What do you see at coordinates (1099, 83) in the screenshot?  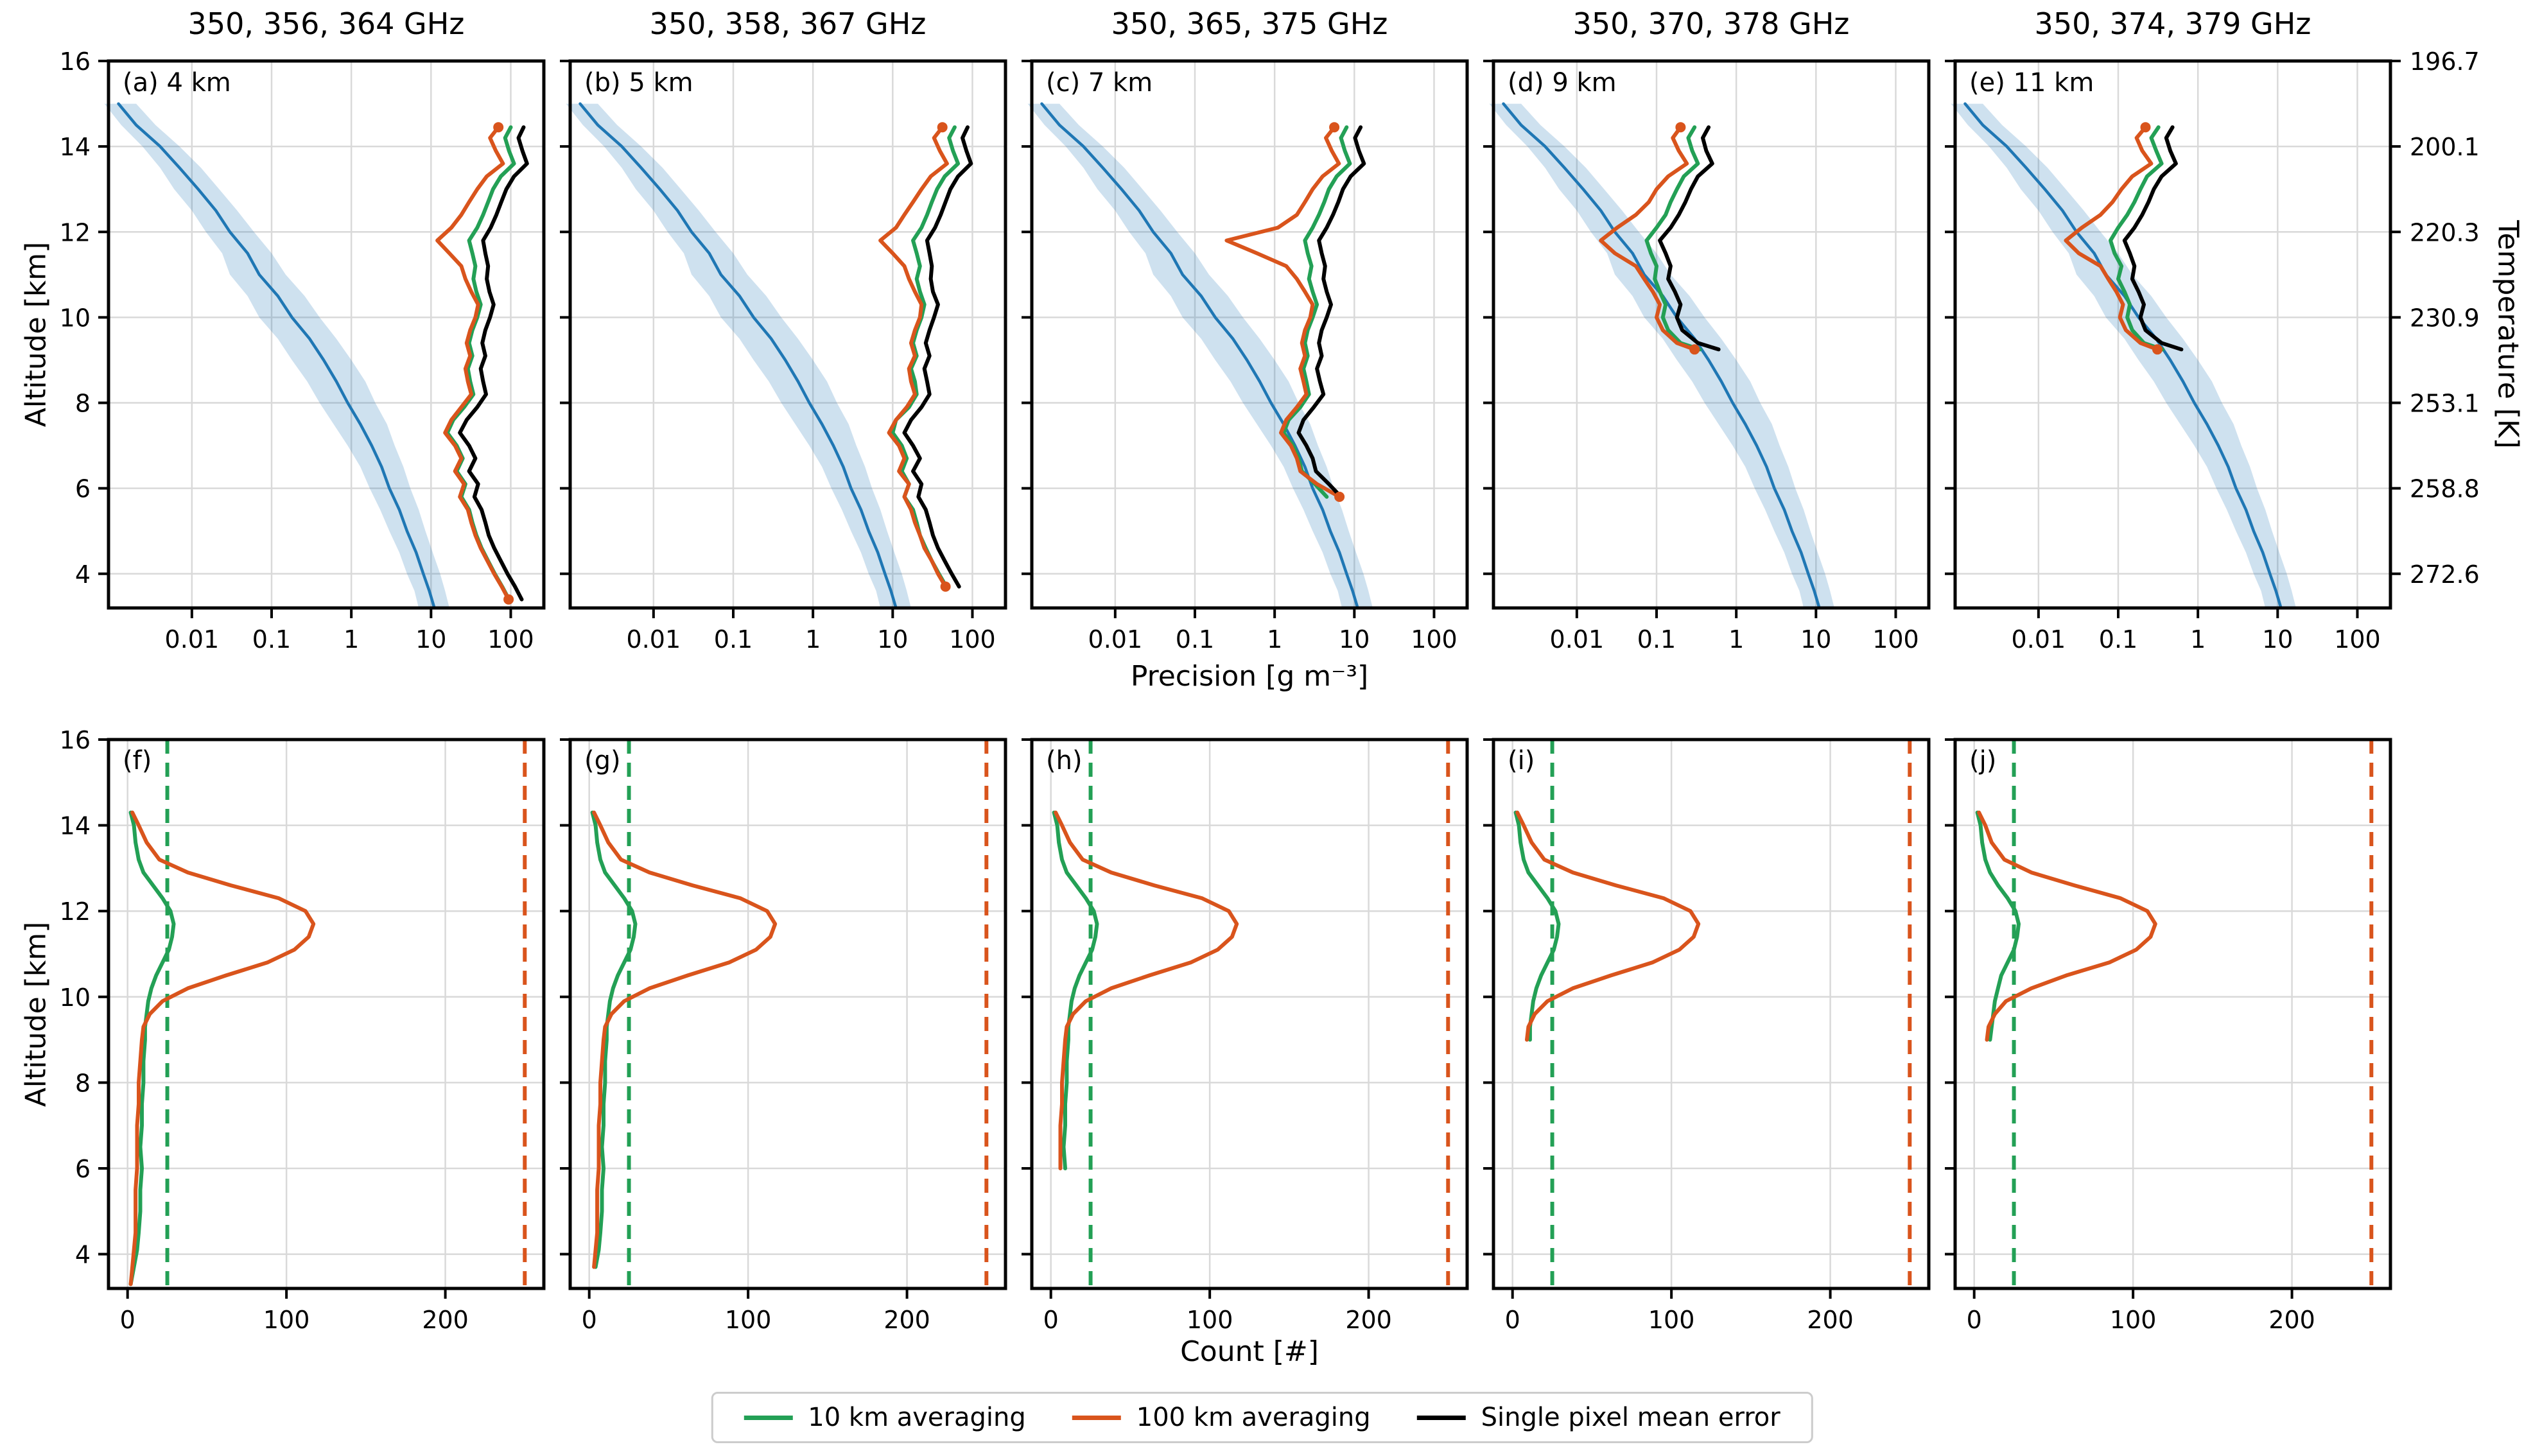 I see `panel-label-c: (c) 7 km` at bounding box center [1099, 83].